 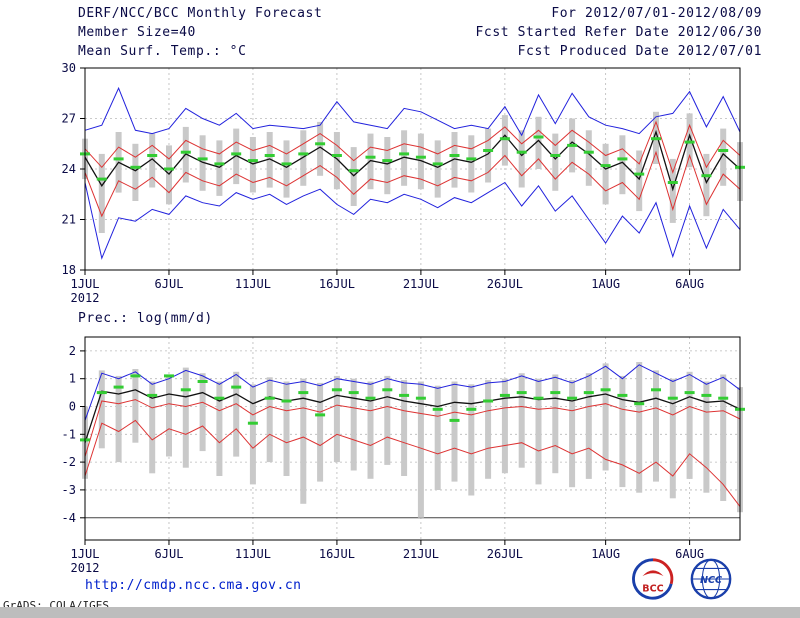 What do you see at coordinates (69, 68) in the screenshot?
I see `svg-text: 30` at bounding box center [69, 68].